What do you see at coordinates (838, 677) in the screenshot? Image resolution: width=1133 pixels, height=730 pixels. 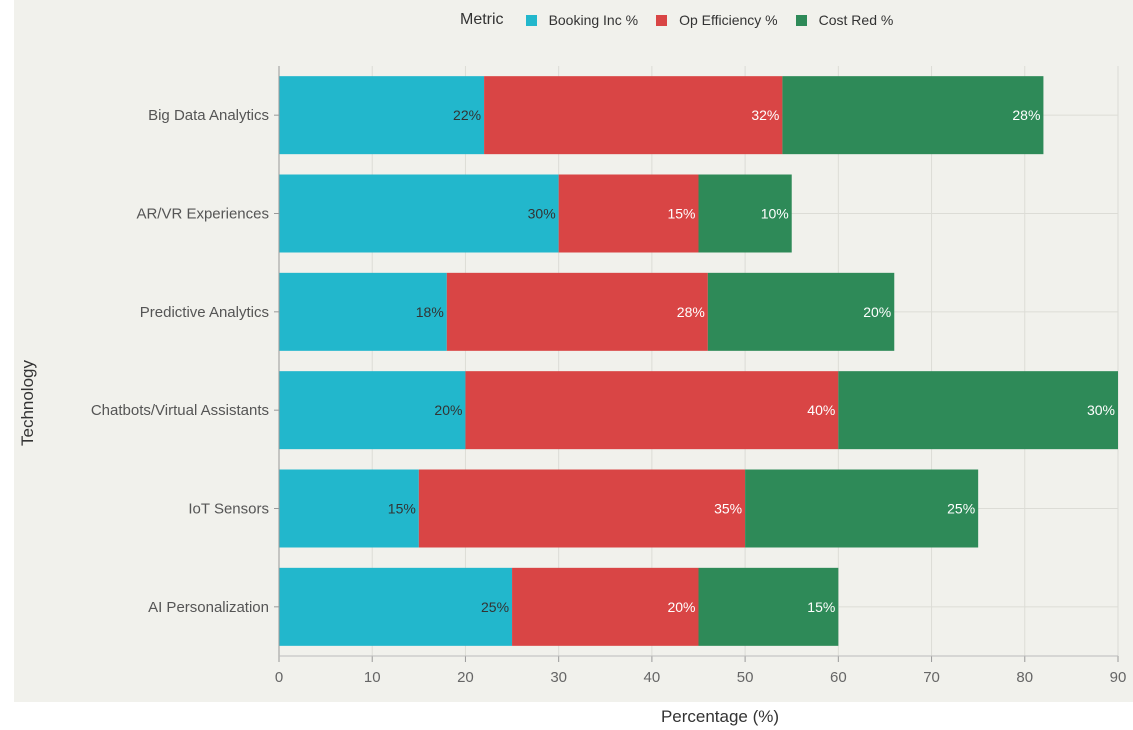 I see `x-tick-label: 60` at bounding box center [838, 677].